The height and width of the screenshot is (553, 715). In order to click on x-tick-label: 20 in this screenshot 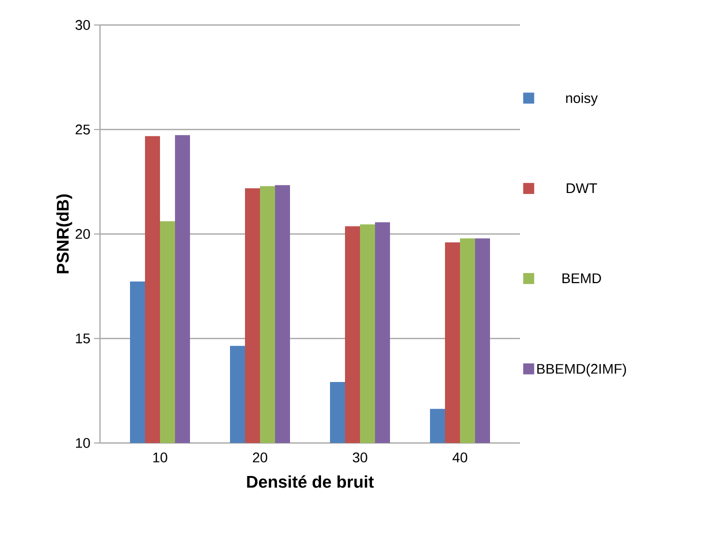, I will do `click(260, 457)`.